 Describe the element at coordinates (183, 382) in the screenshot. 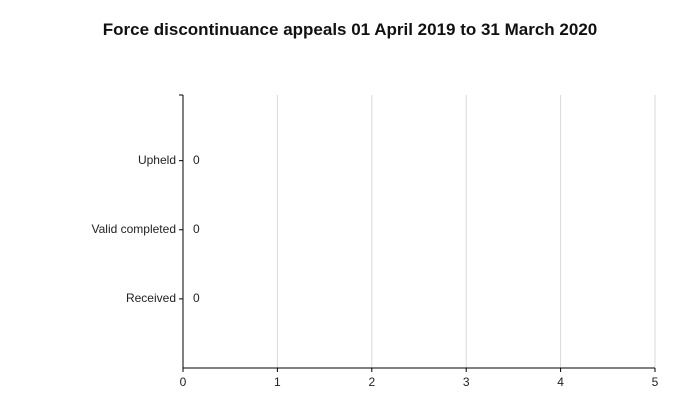

I see `x-tick-label: 0` at that location.